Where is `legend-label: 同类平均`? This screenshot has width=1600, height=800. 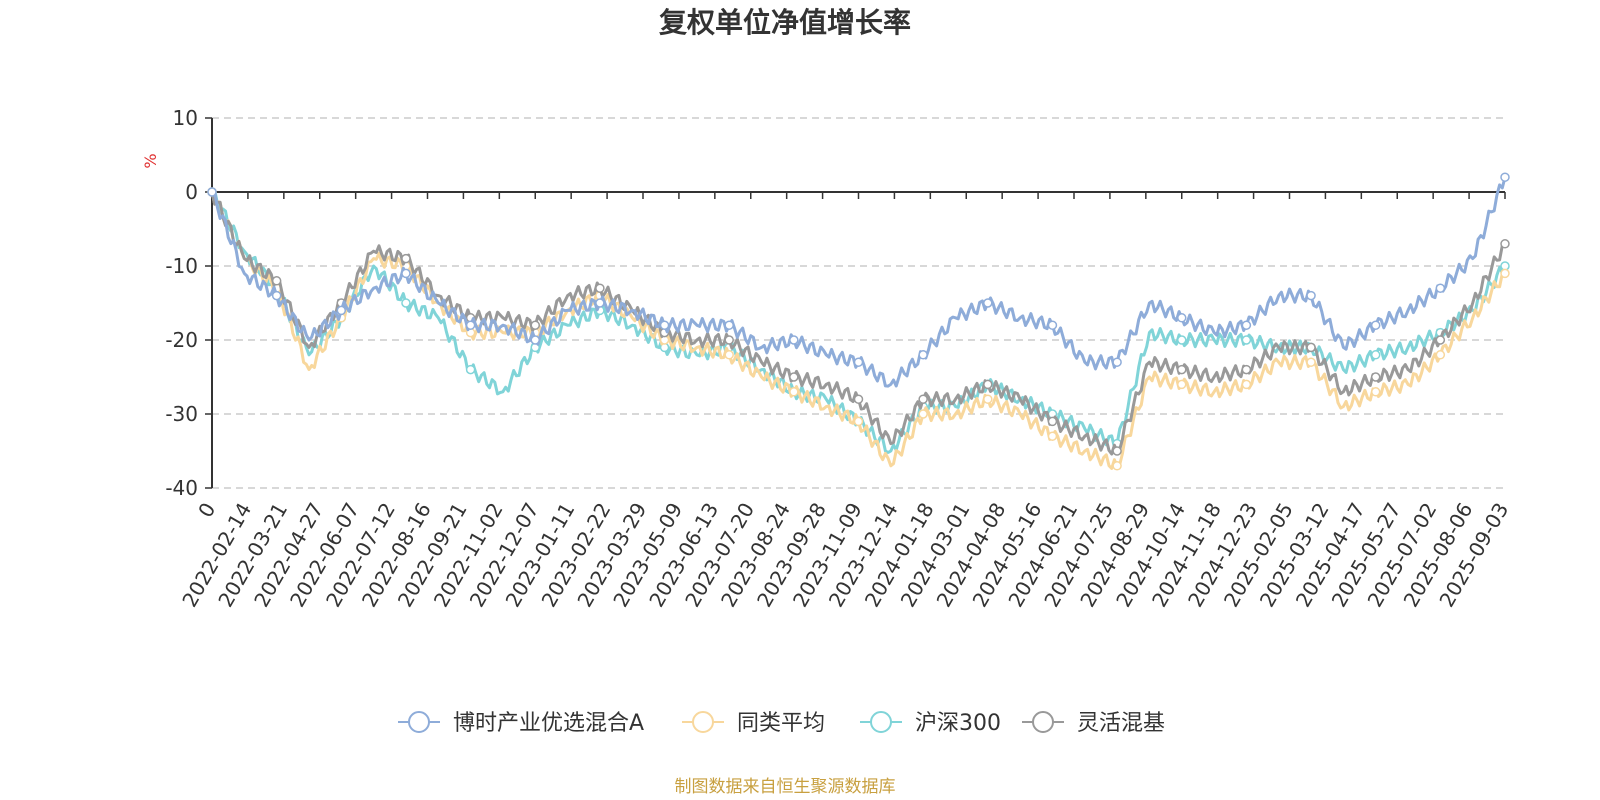 legend-label: 同类平均 is located at coordinates (781, 723).